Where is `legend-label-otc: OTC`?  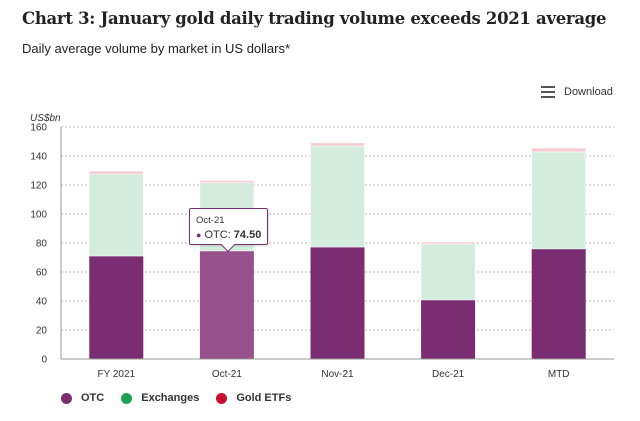 legend-label-otc: OTC is located at coordinates (93, 398).